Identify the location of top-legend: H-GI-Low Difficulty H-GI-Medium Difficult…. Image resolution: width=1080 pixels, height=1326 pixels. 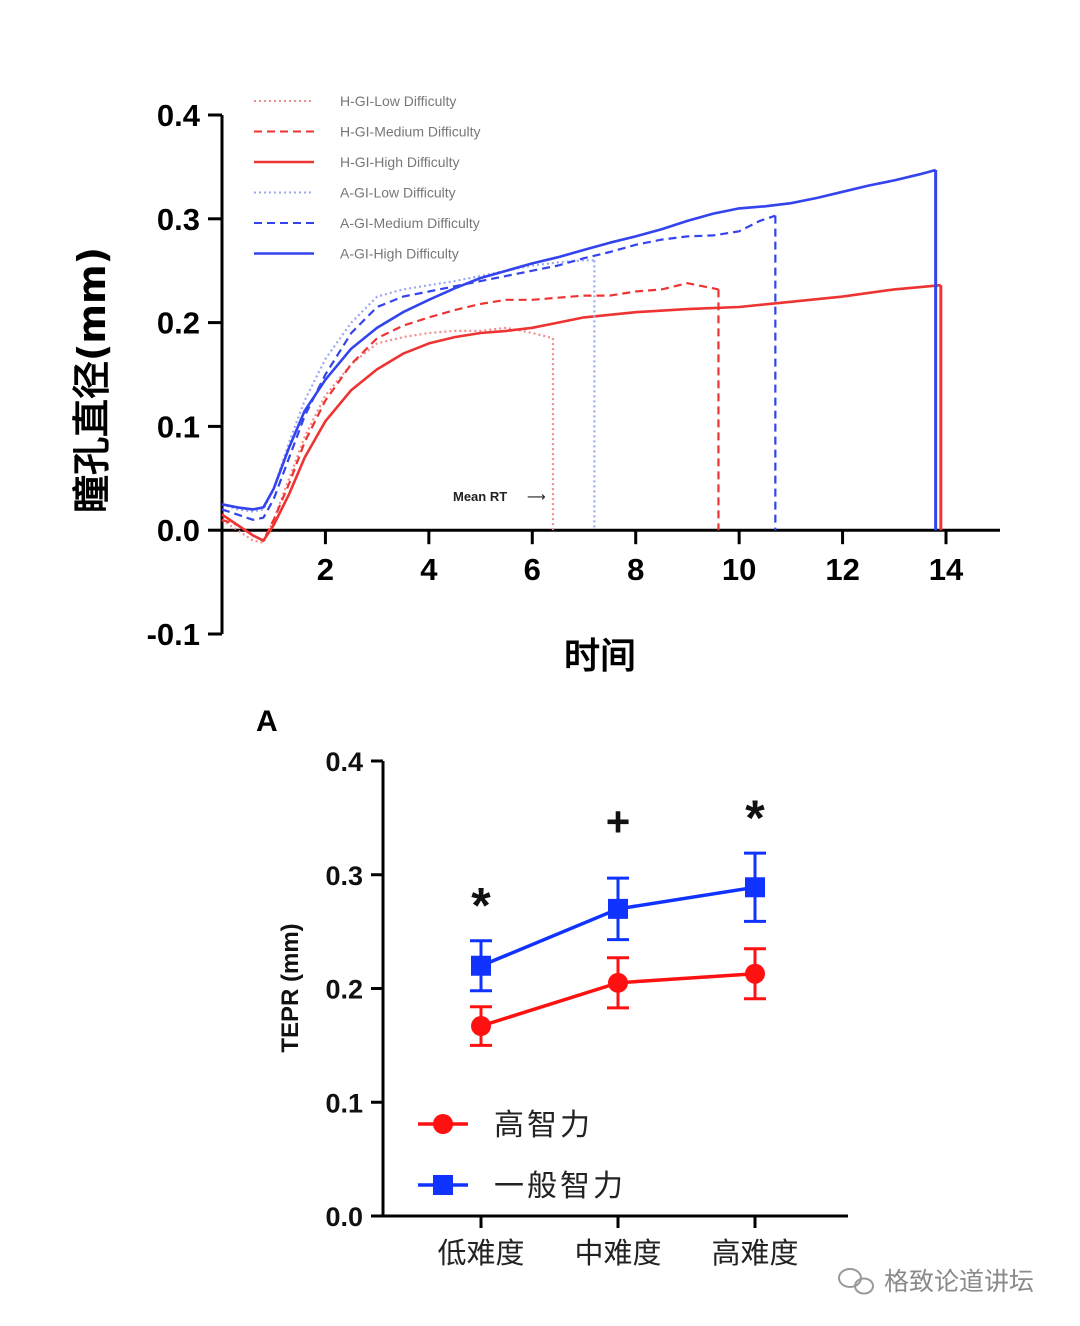
(367, 177).